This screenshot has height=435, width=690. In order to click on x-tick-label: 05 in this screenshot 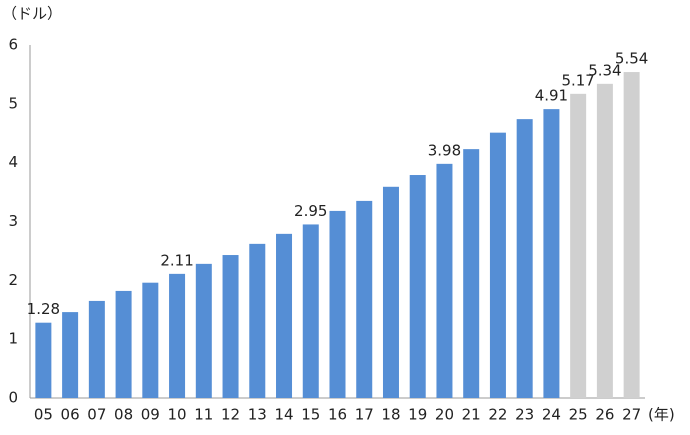, I will do `click(43, 415)`.